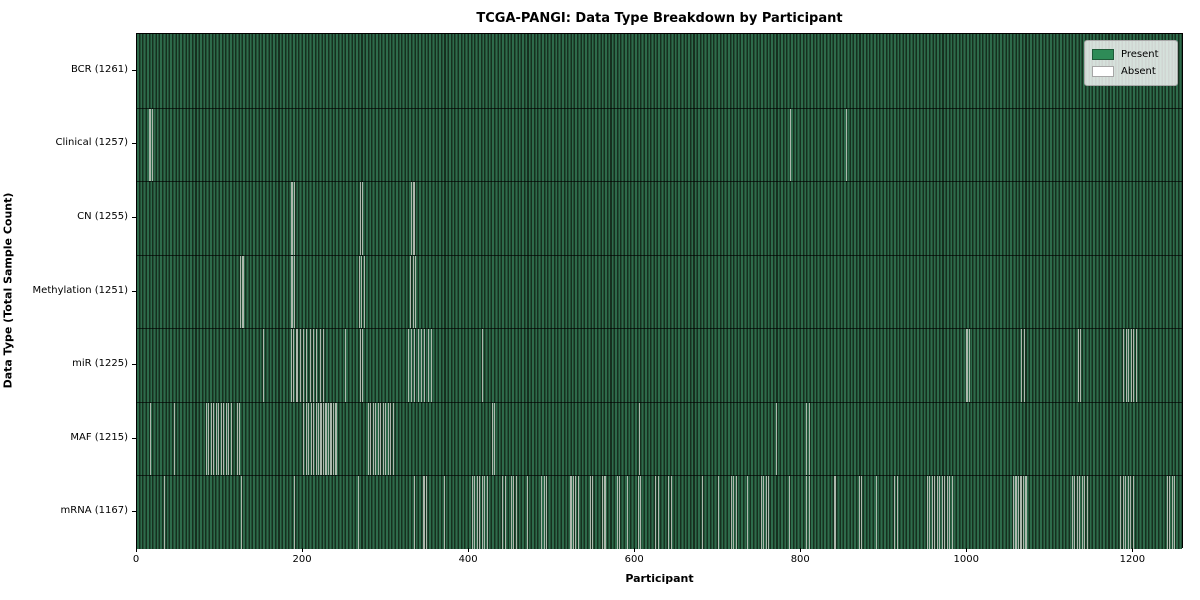 Image resolution: width=1200 pixels, height=600 pixels. Describe the element at coordinates (80, 290) in the screenshot. I see `y-tick-label: Methylation (1251)` at that location.